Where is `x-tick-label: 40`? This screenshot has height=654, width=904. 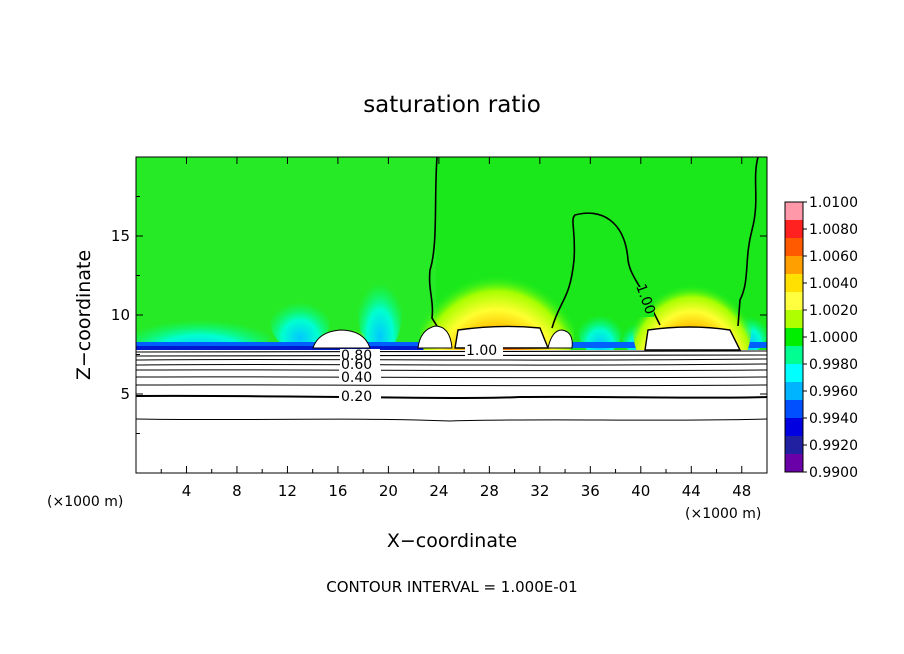
x-tick-label: 40 is located at coordinates (640, 491).